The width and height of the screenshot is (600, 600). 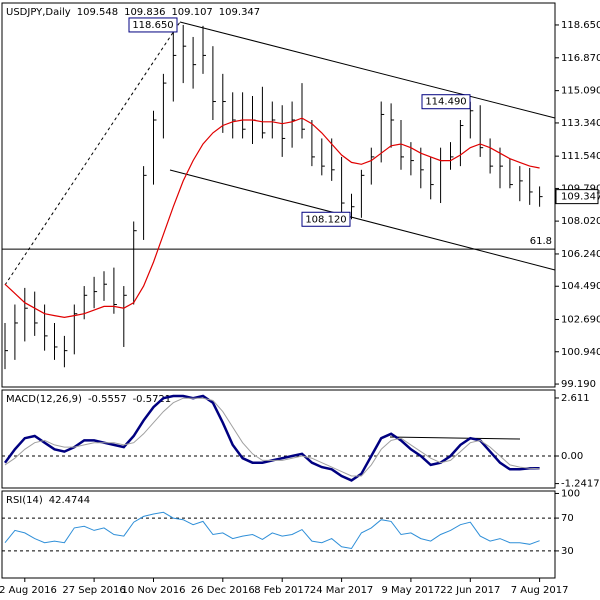 I want to click on header-value: 109.107, so click(x=191, y=12).